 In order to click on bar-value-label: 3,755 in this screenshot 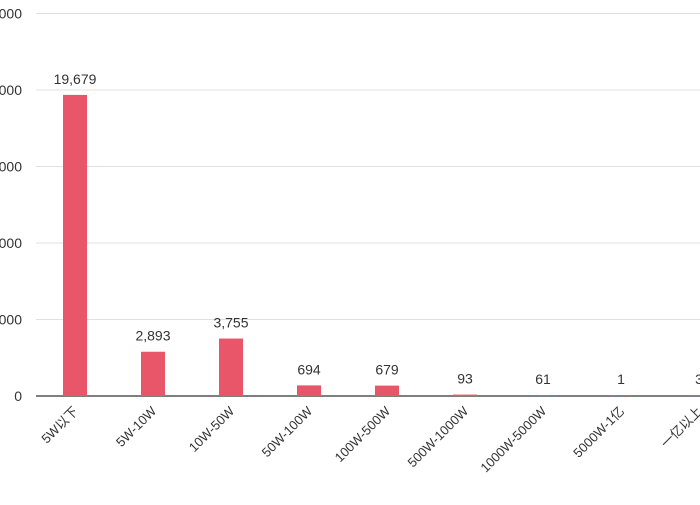, I will do `click(230, 323)`.